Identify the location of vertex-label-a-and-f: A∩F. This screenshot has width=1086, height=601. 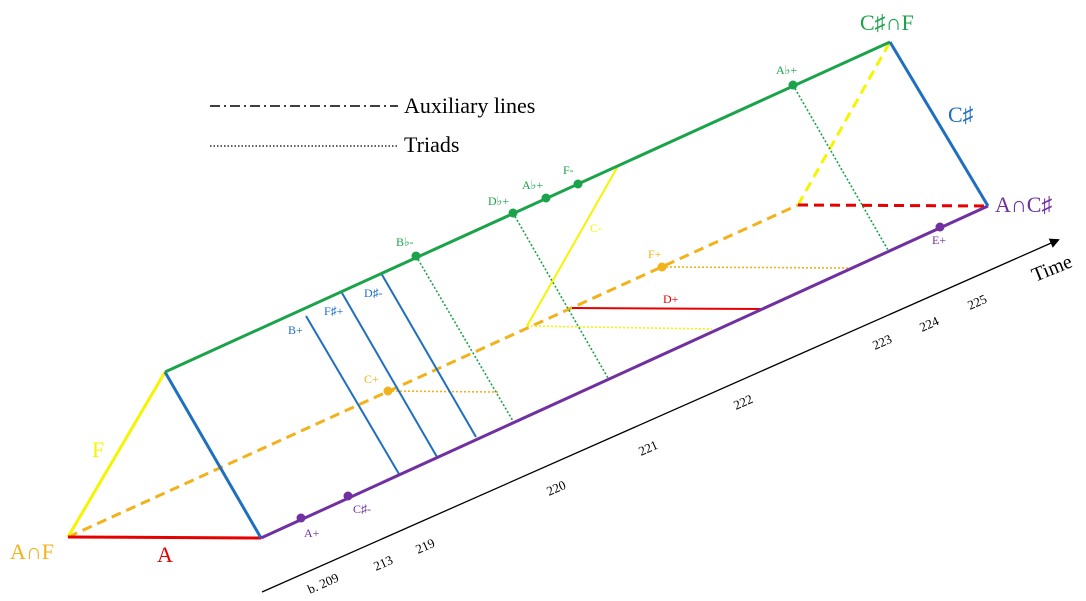
(32, 551).